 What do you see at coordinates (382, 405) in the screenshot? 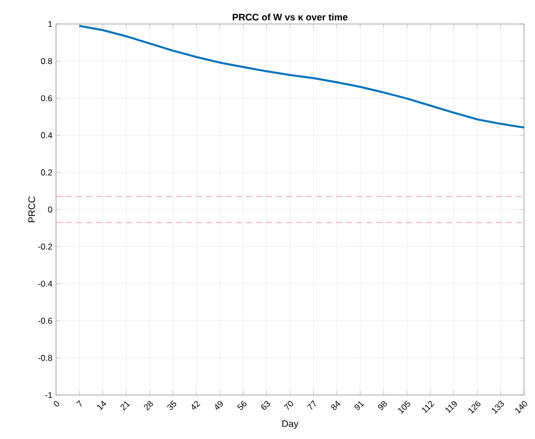
I see `x-tick-label: 98` at bounding box center [382, 405].